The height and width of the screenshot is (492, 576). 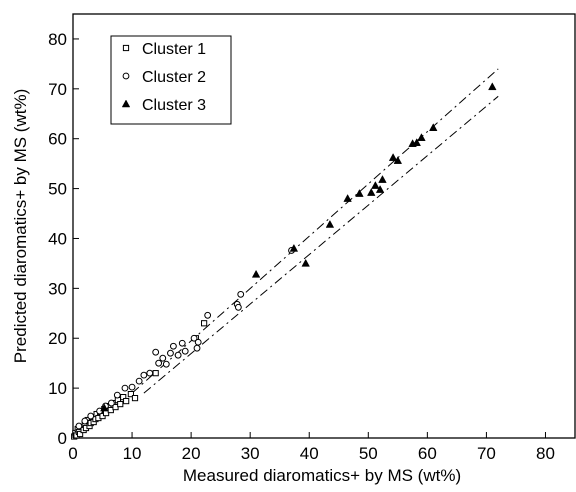 I want to click on y-axis-title: Predicted diaromatics+ by MS (wt%), so click(x=20, y=226).